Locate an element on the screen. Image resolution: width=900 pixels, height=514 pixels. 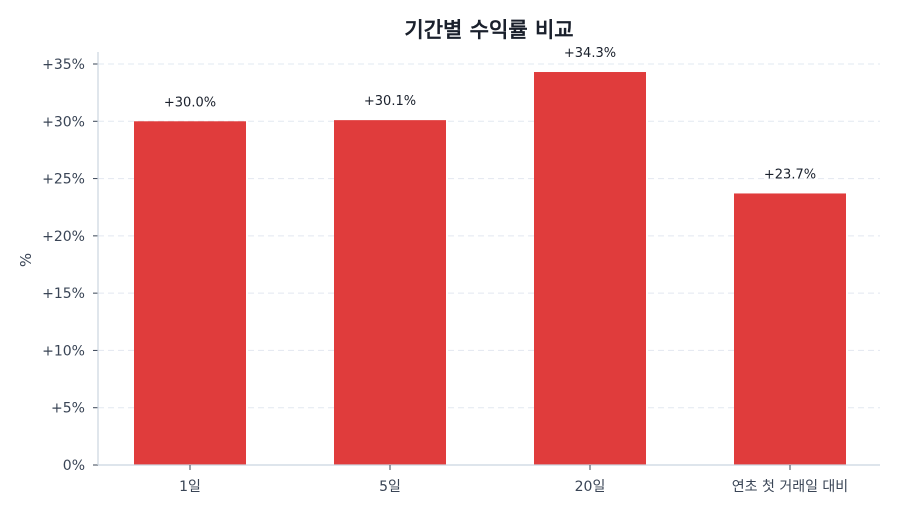
x-tick-label: 5일 is located at coordinates (390, 487).